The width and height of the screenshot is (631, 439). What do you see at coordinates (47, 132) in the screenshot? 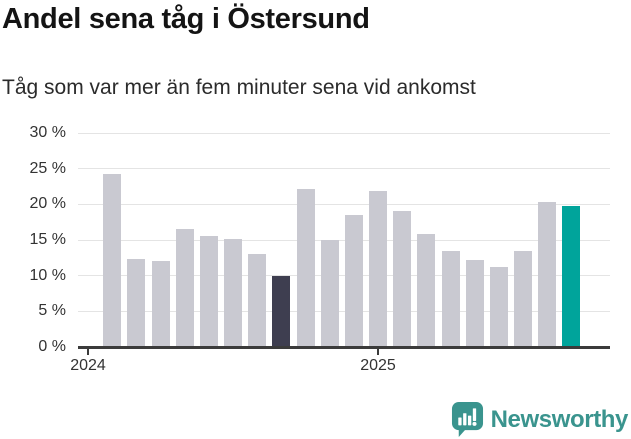
I see `y-axis-tick-label: 30 %` at bounding box center [47, 132].